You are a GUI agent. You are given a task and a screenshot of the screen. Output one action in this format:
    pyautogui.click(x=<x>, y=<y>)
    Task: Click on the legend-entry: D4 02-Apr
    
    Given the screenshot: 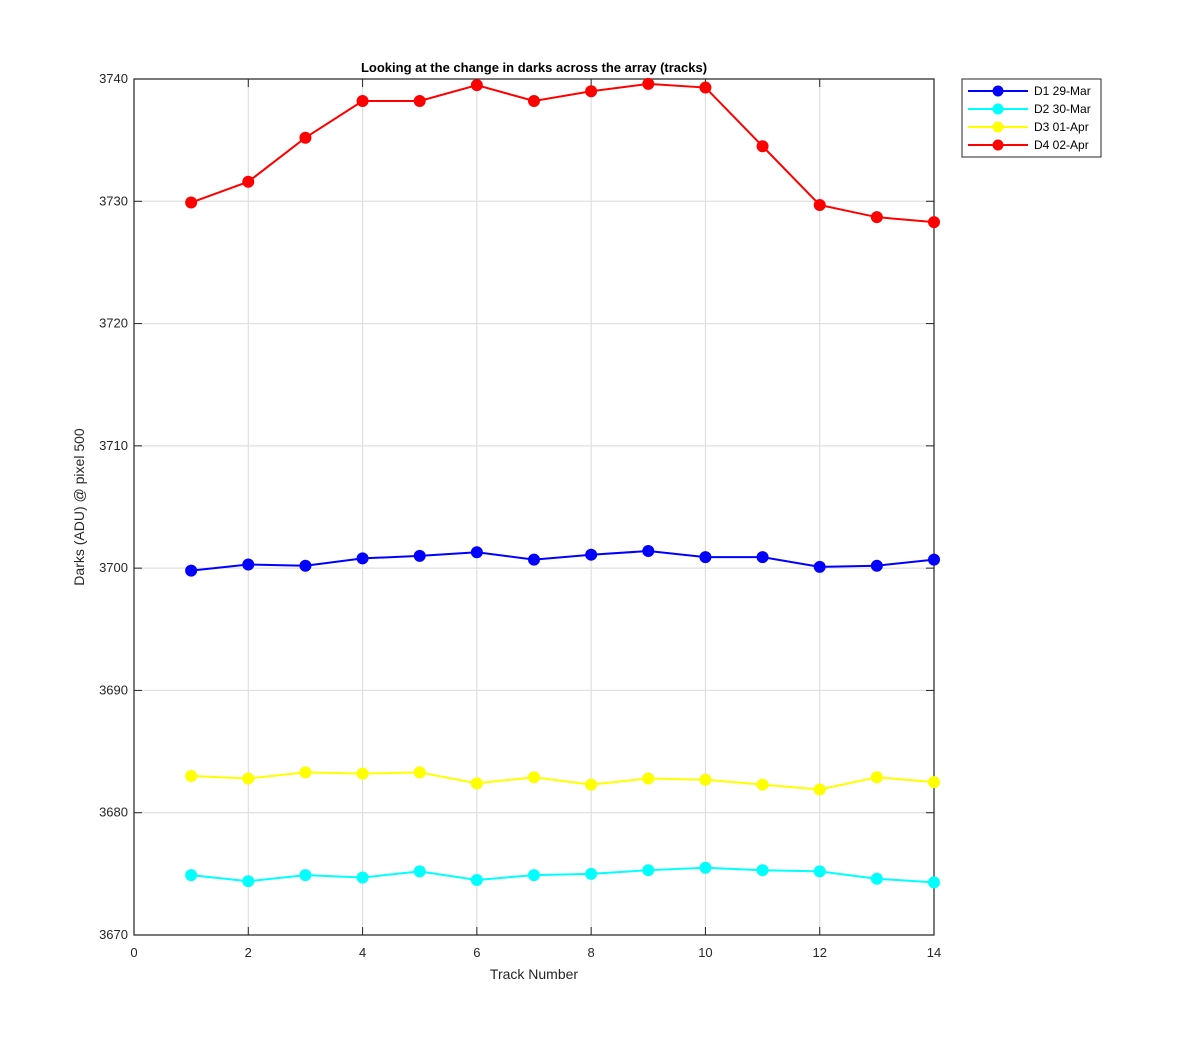 What is the action you would take?
    pyautogui.click(x=1061, y=145)
    